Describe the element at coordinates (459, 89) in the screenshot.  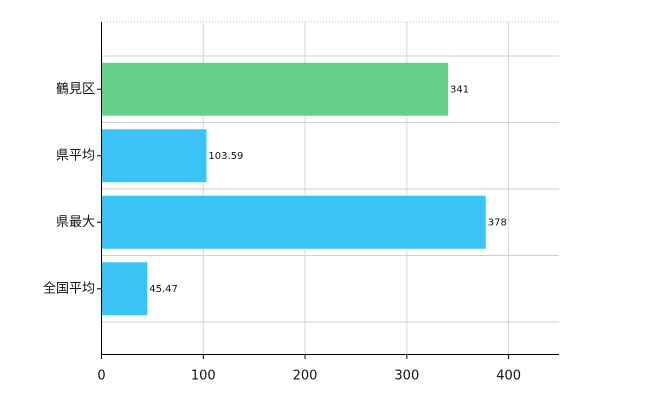
I see `value-label: 341` at that location.